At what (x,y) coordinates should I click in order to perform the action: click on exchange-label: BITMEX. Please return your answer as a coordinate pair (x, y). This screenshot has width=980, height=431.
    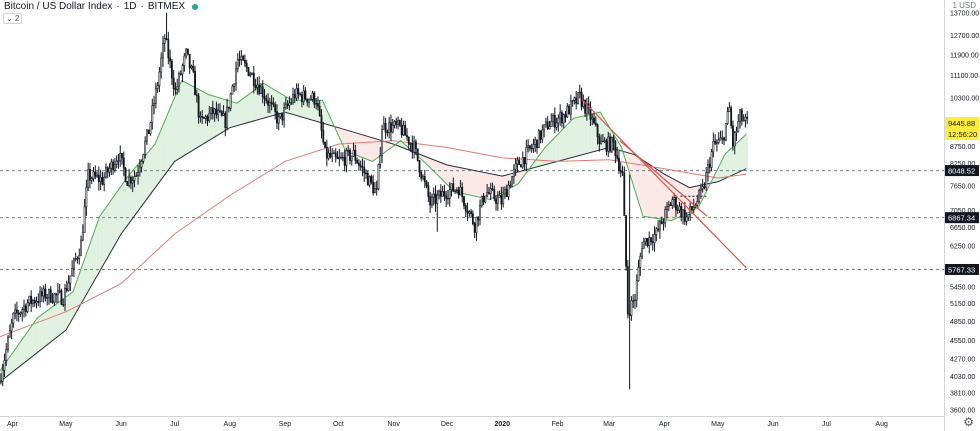
    Looking at the image, I should click on (166, 6).